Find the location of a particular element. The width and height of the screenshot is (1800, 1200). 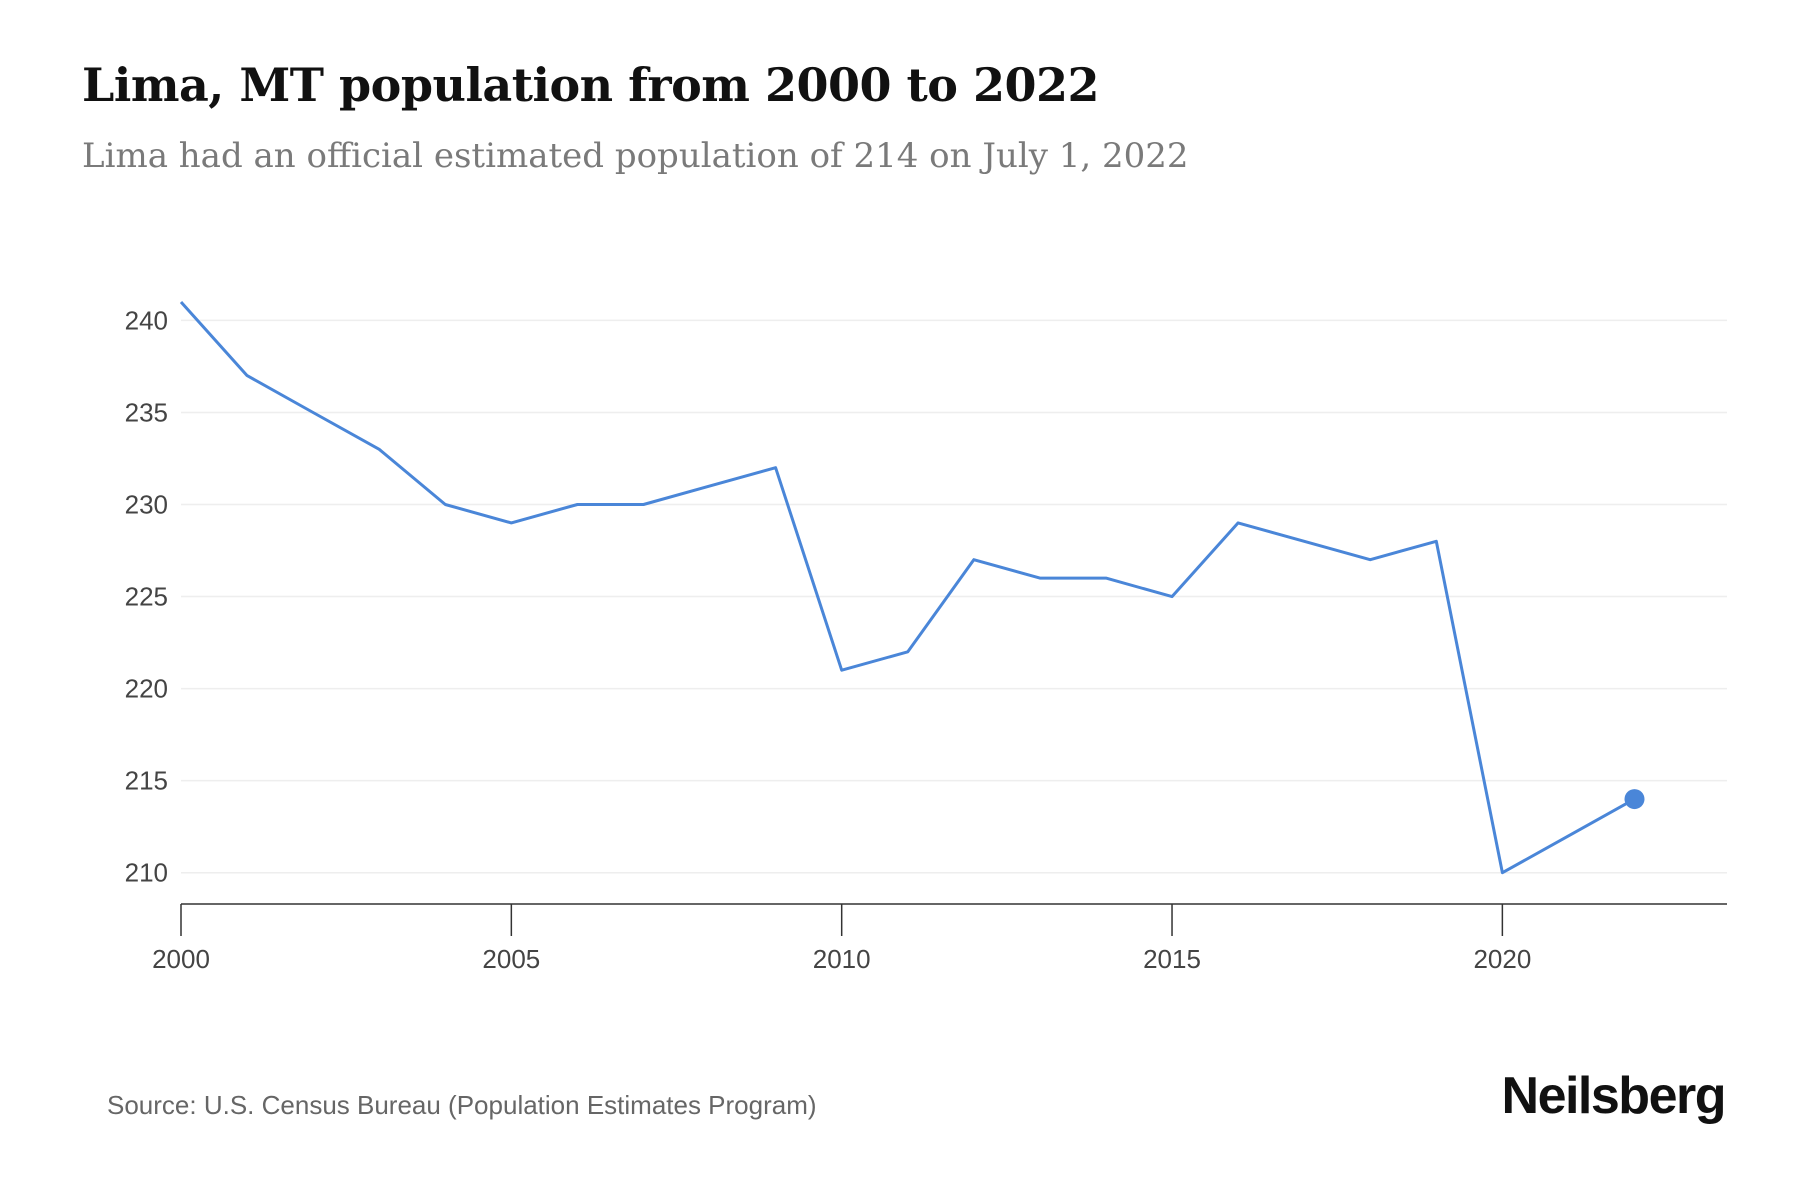

y-tick-label-215: 215 is located at coordinates (146, 781).